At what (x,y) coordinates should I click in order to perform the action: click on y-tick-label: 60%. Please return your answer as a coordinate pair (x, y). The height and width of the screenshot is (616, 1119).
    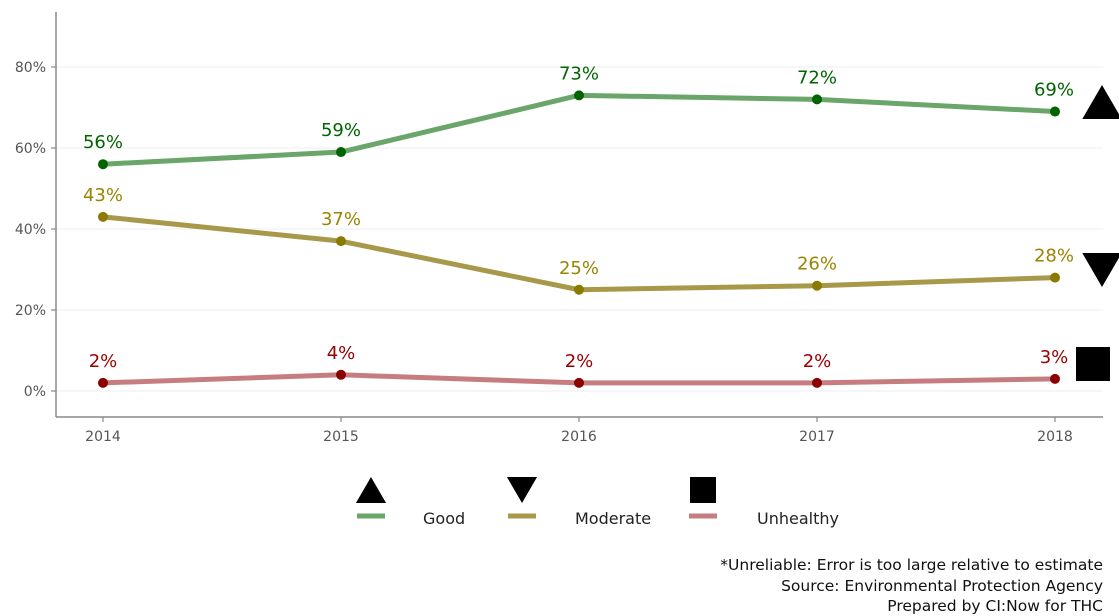
    Looking at the image, I should click on (30, 149).